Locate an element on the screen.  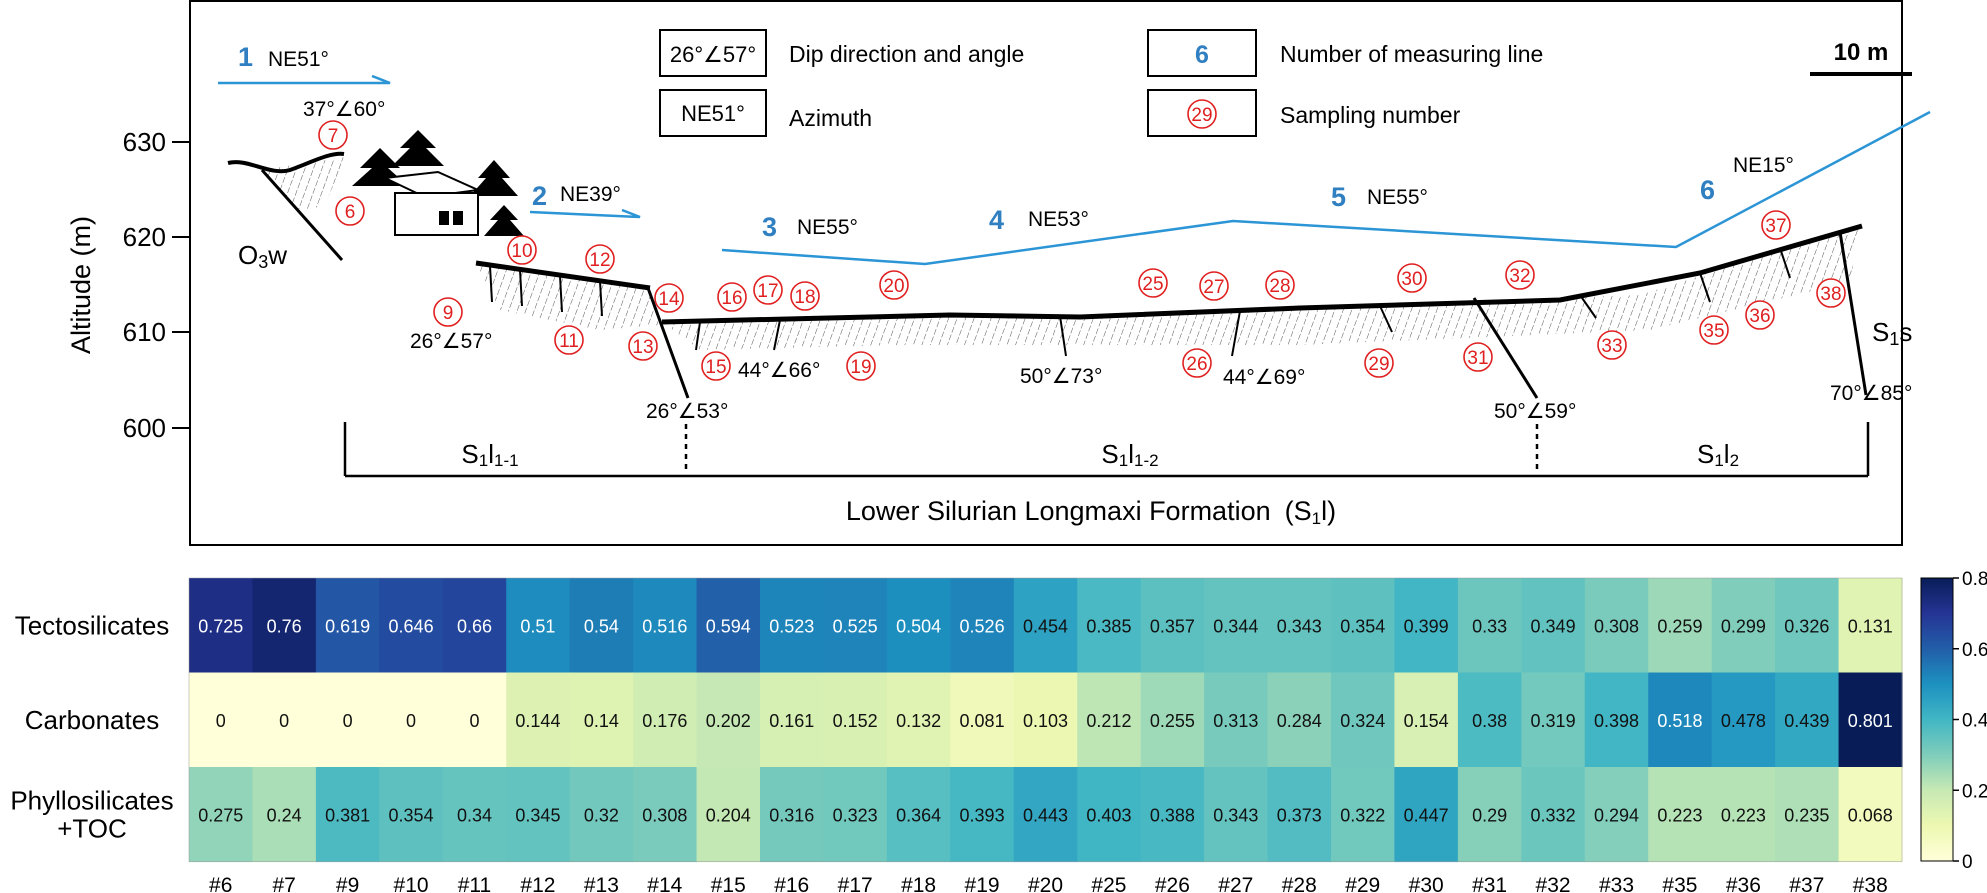
heatmap-cell-value: 0.223 is located at coordinates (1743, 815).